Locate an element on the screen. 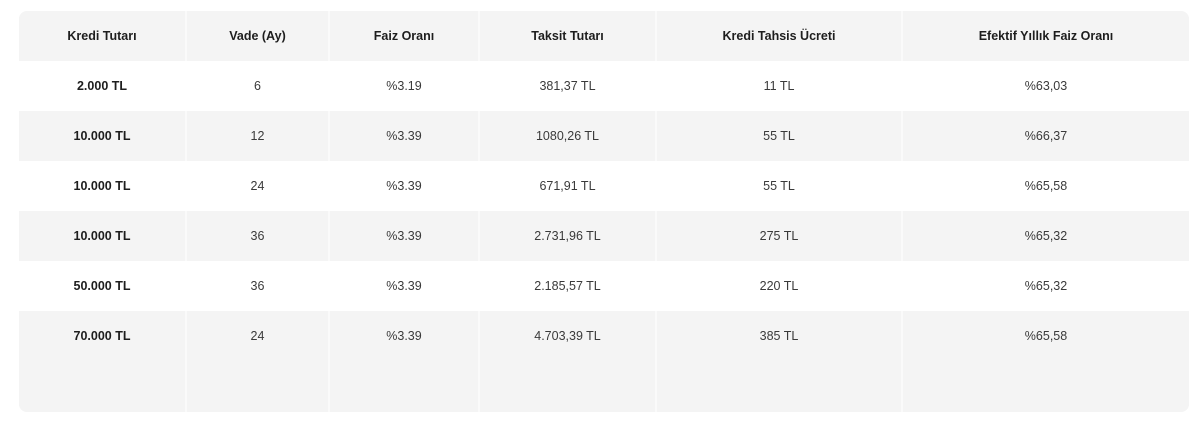  header-installment-amount: Taksit Tutarı is located at coordinates (568, 36).